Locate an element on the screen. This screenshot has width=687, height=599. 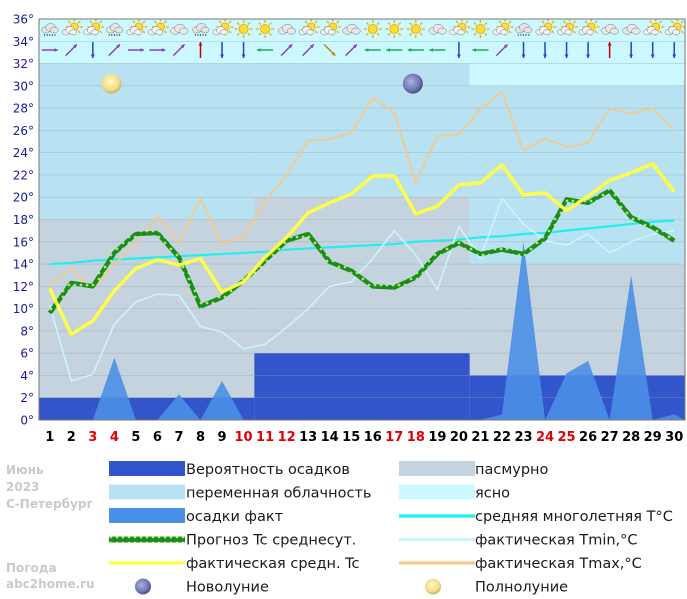
x-tick-label: 23 is located at coordinates (523, 437).